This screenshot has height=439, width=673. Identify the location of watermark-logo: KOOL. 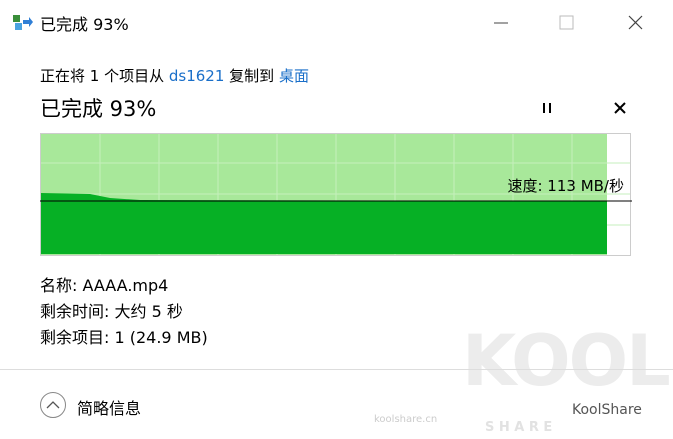
(566, 361).